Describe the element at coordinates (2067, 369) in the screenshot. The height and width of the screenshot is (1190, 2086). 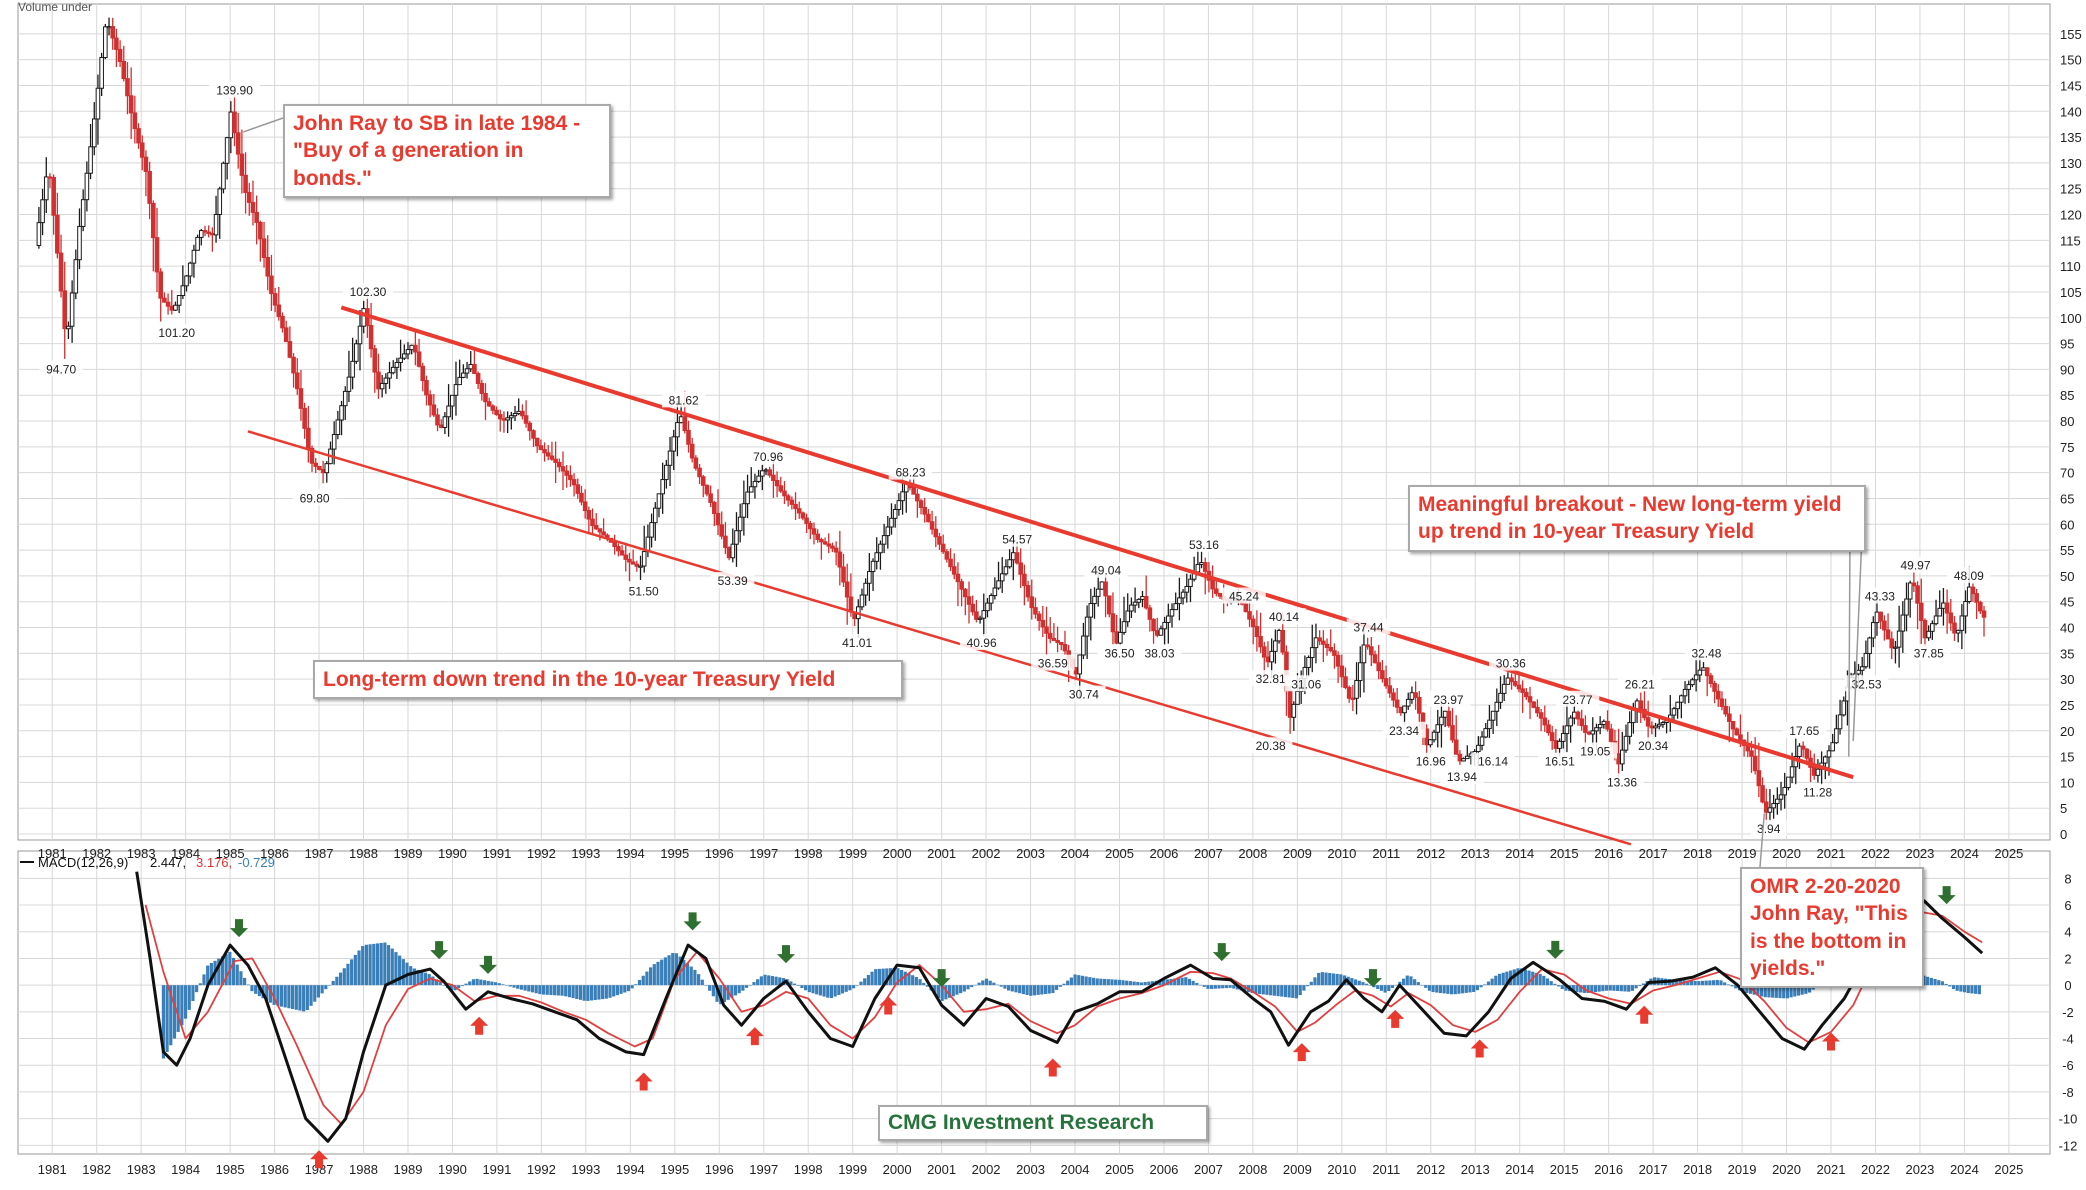
I see `price-y-tick-label: 90` at that location.